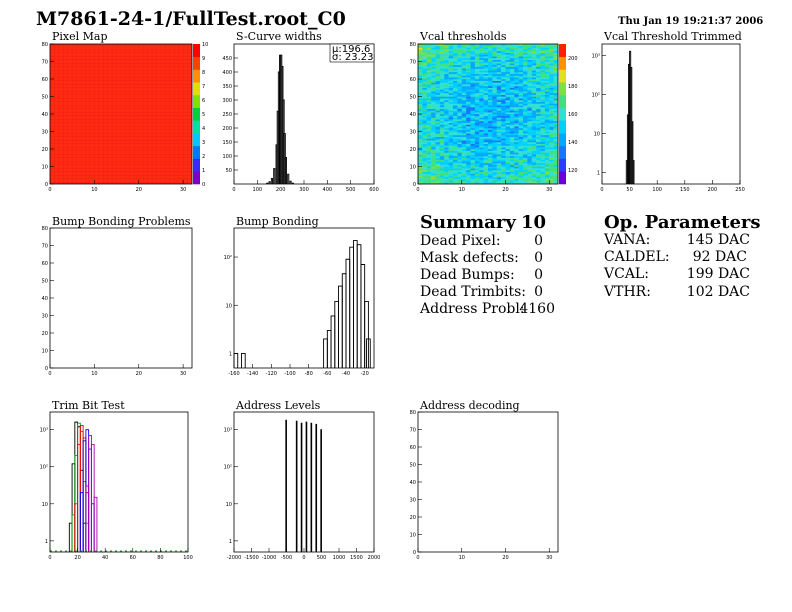 The height and width of the screenshot is (612, 792). What do you see at coordinates (227, 129) in the screenshot?
I see `s-curve-widths-ytick-label: 200` at bounding box center [227, 129].